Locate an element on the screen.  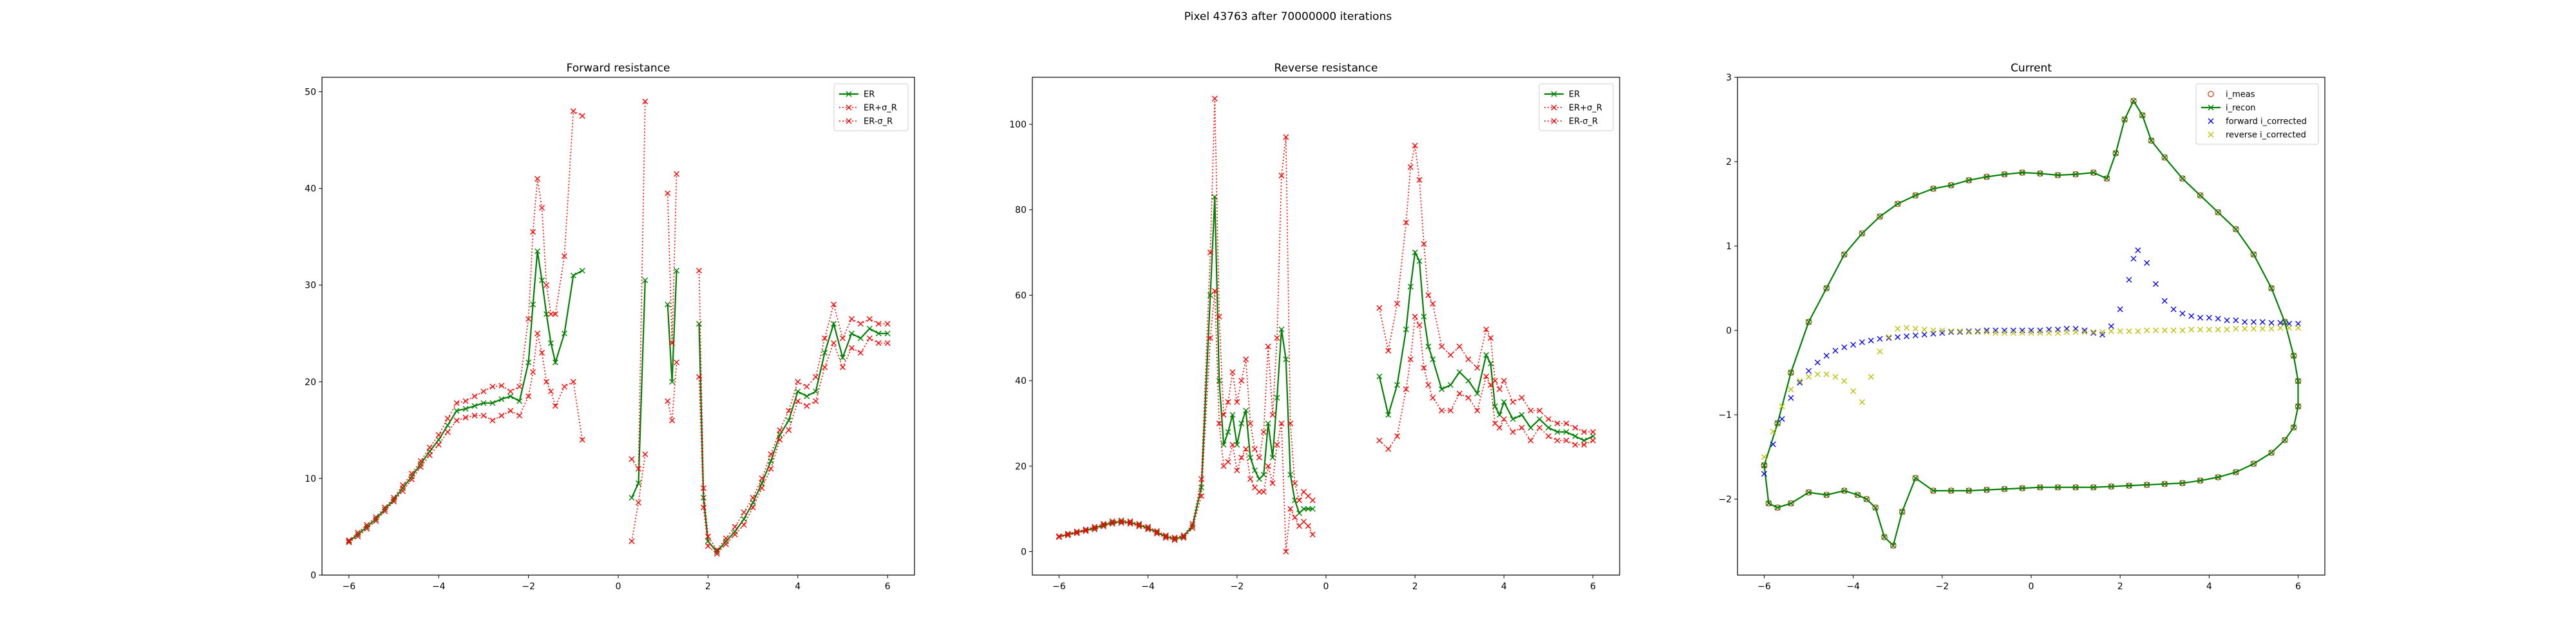
legend-label: ER-σ_R is located at coordinates (878, 122).